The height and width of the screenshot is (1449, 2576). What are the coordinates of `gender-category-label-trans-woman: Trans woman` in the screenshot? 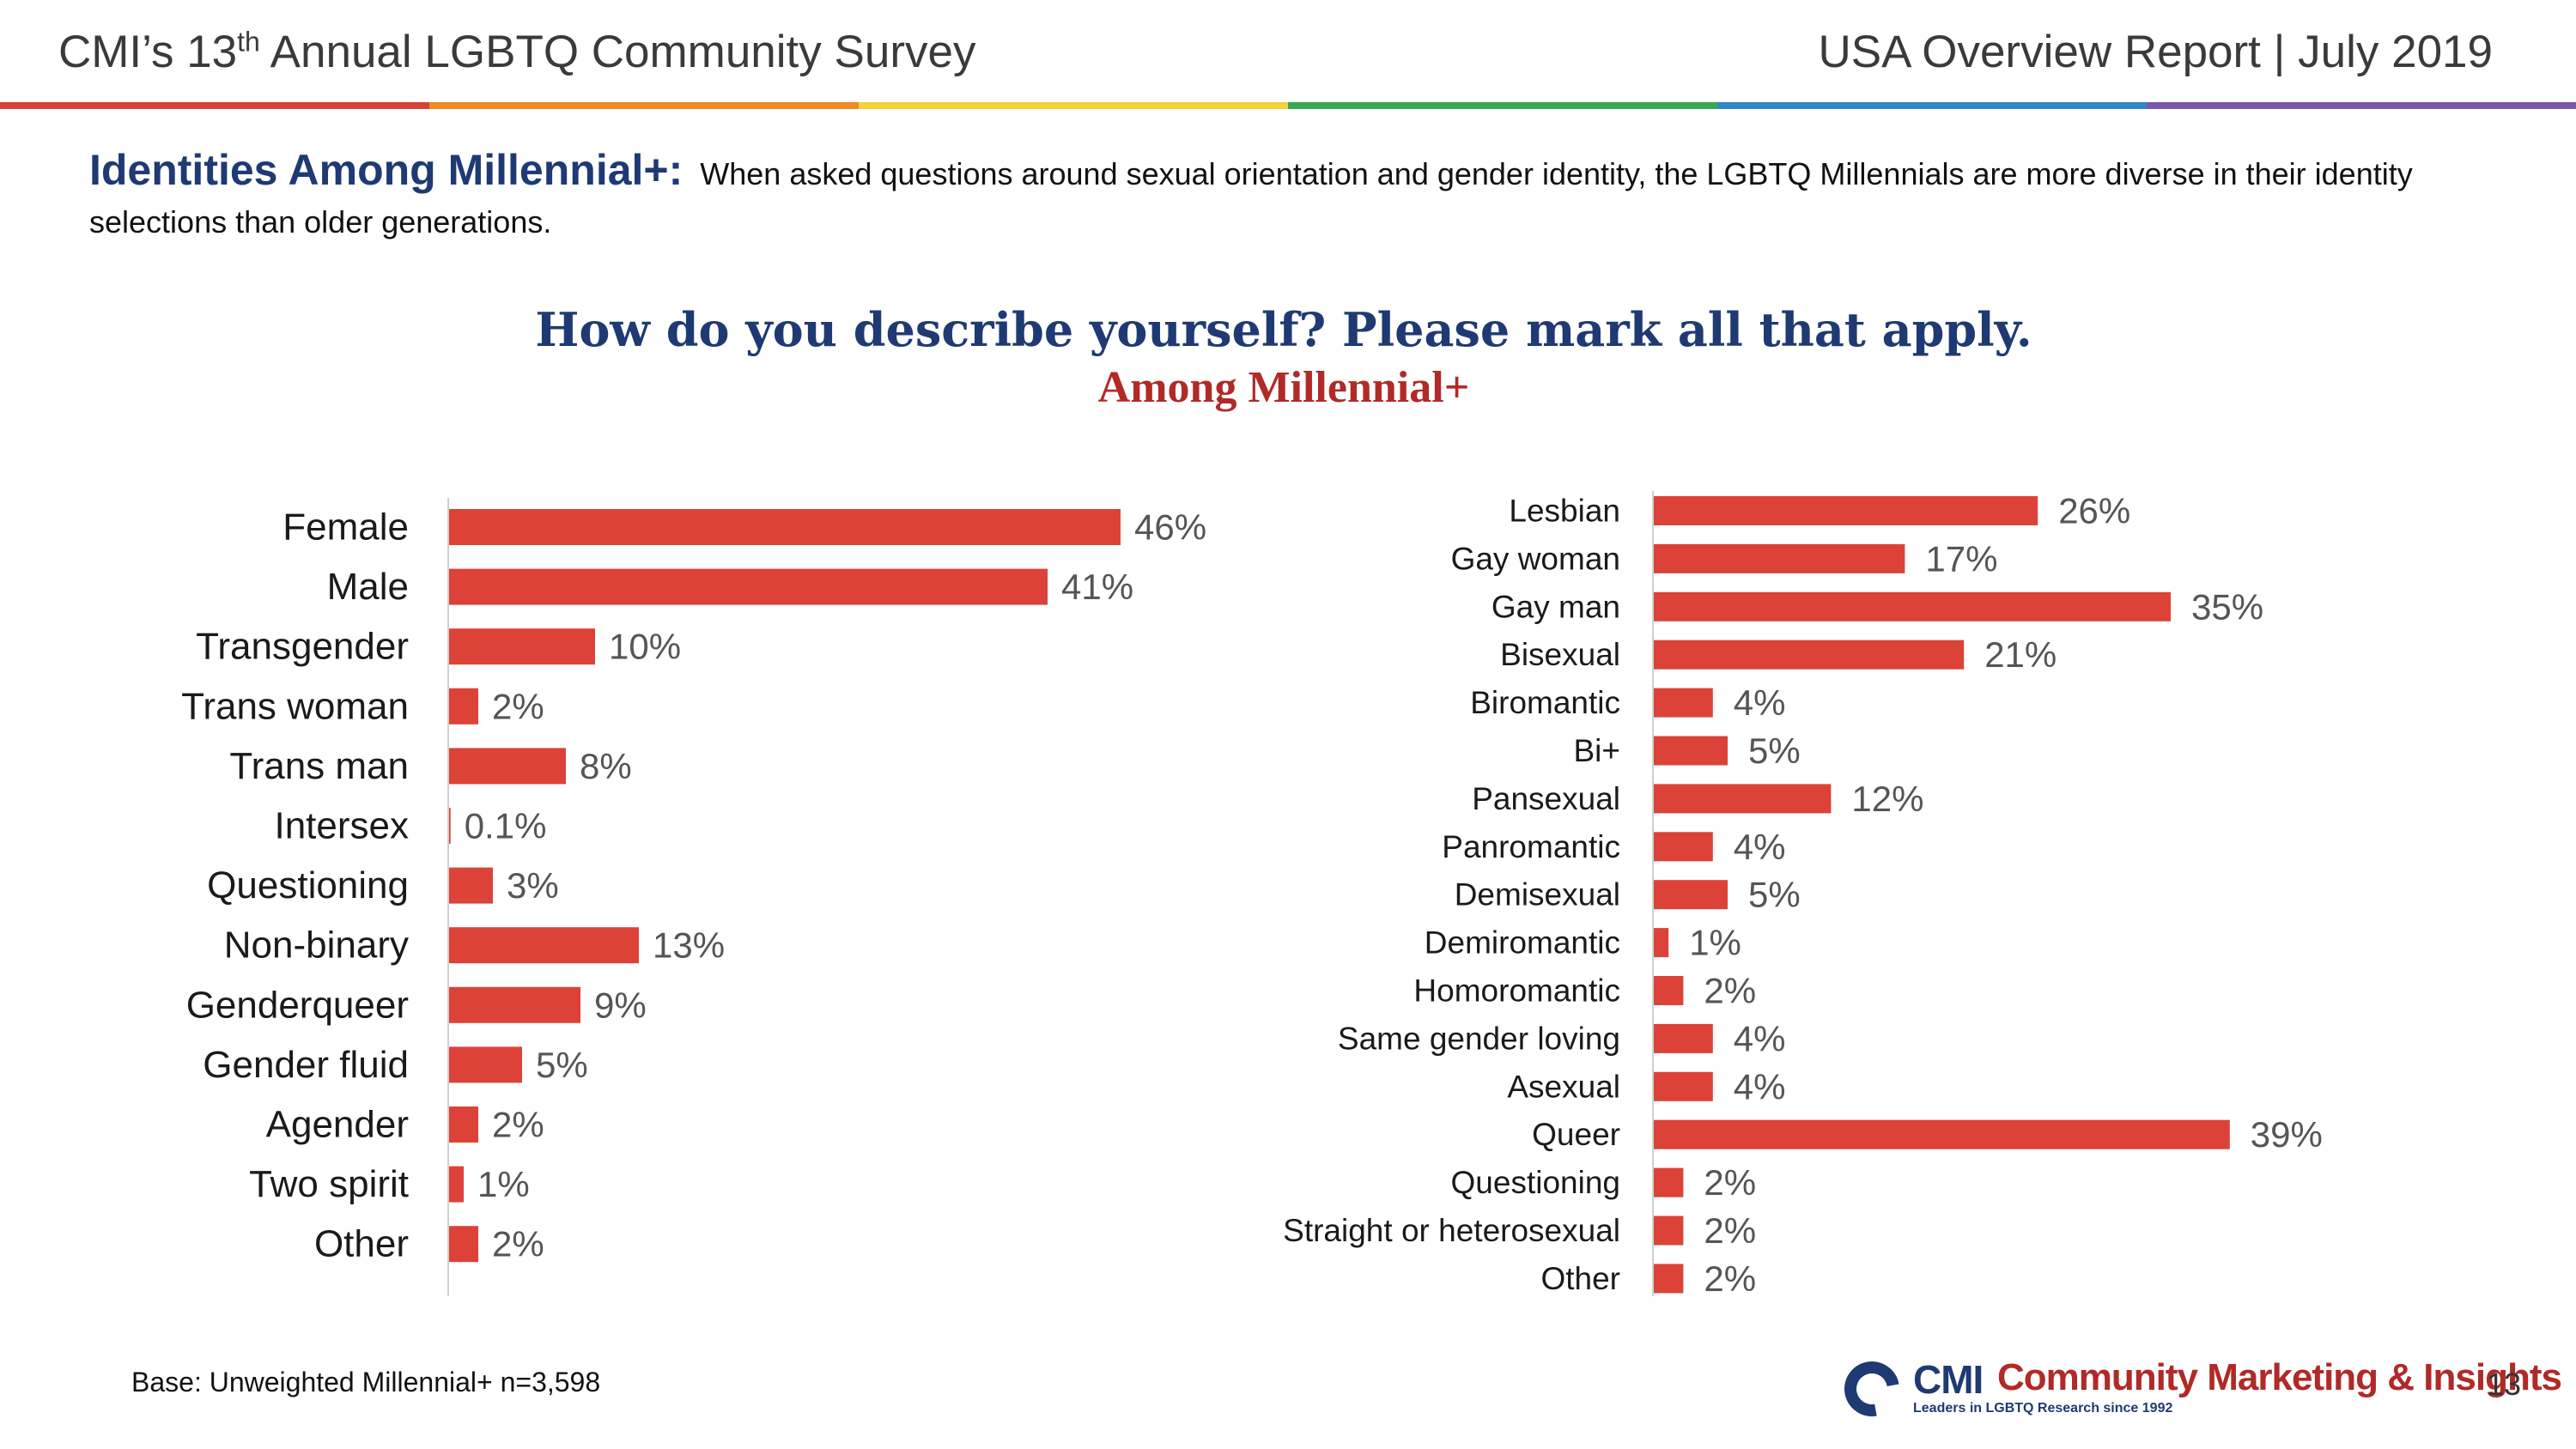 It's located at (295, 706).